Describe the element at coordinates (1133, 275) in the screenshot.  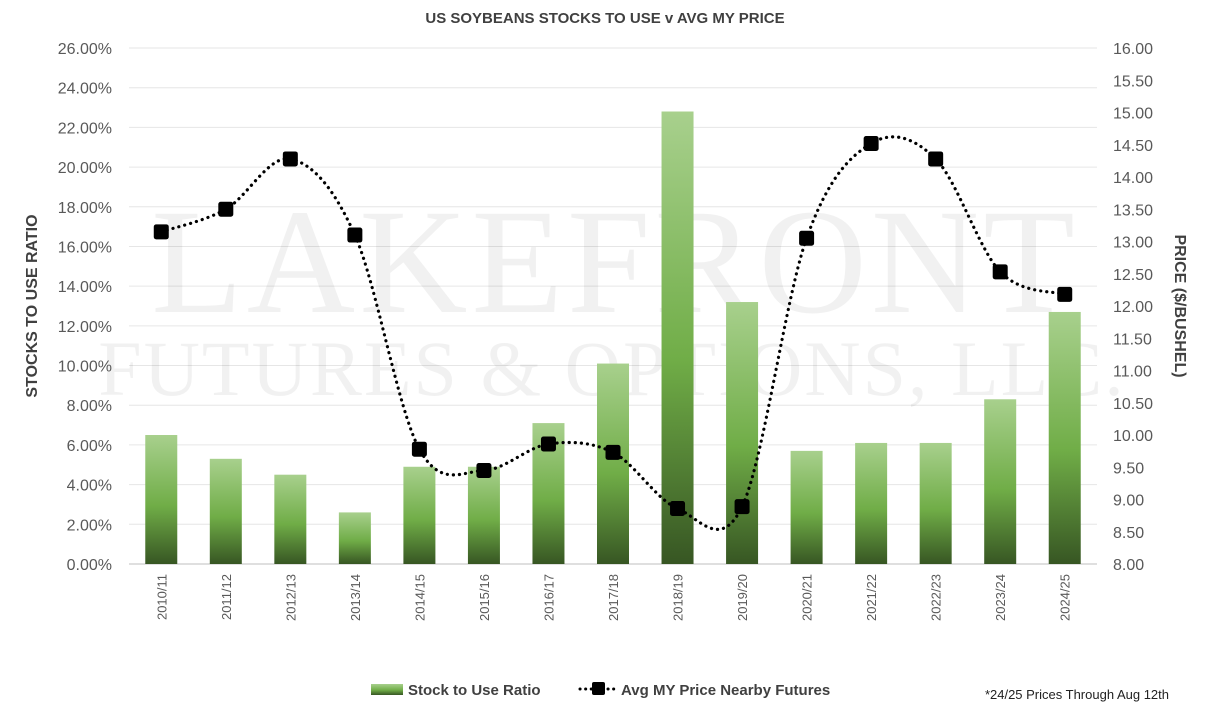
I see `y2-tick-label: 12.50` at that location.